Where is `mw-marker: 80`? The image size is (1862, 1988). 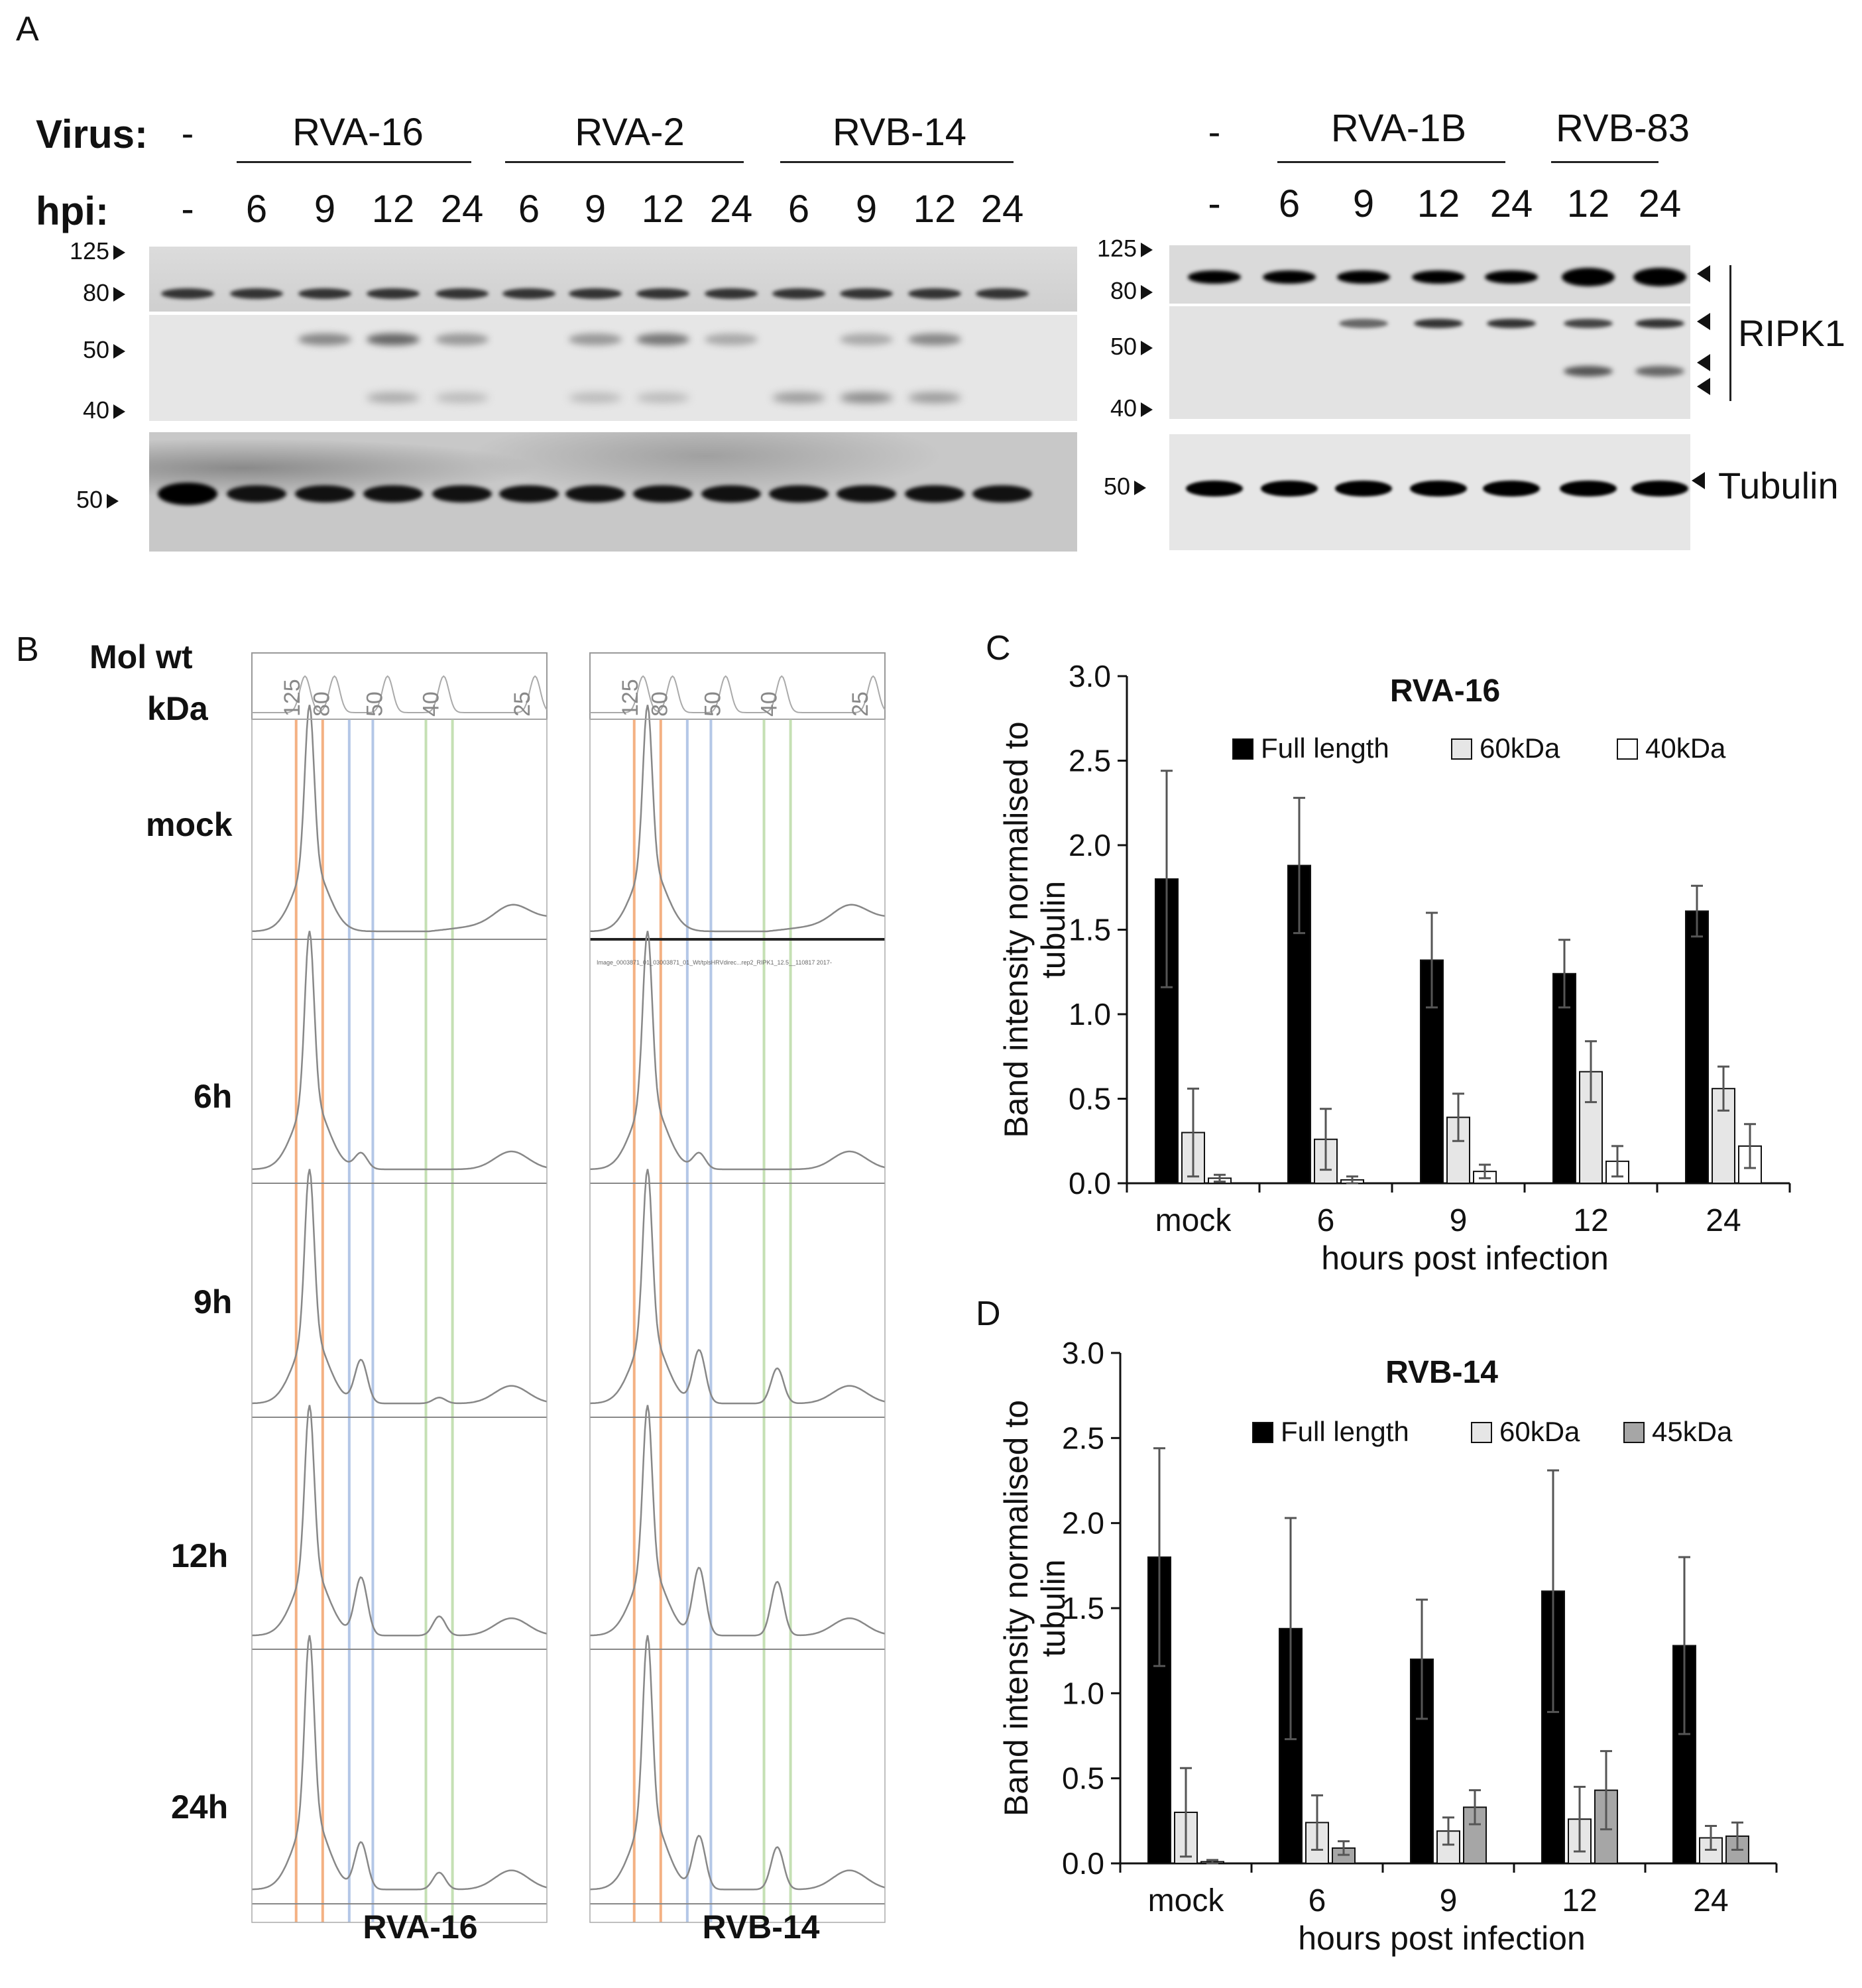 mw-marker: 80 is located at coordinates (1131, 291).